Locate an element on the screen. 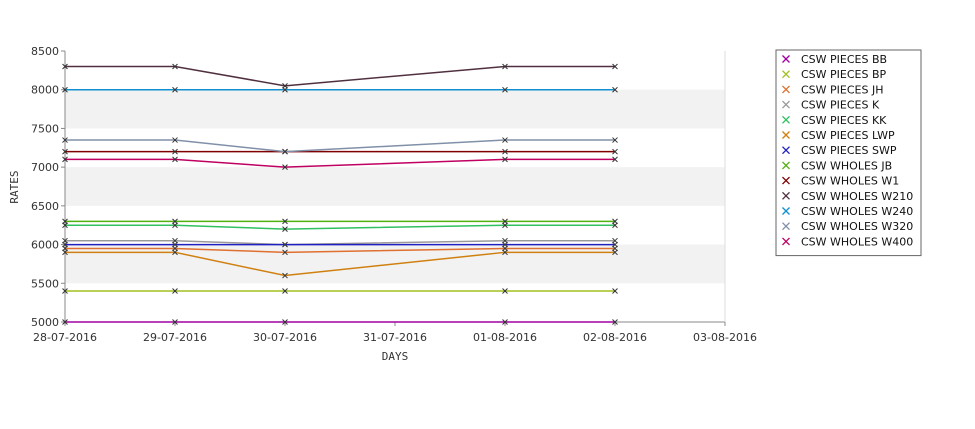 This screenshot has height=429, width=975. series-line is located at coordinates (340, 76).